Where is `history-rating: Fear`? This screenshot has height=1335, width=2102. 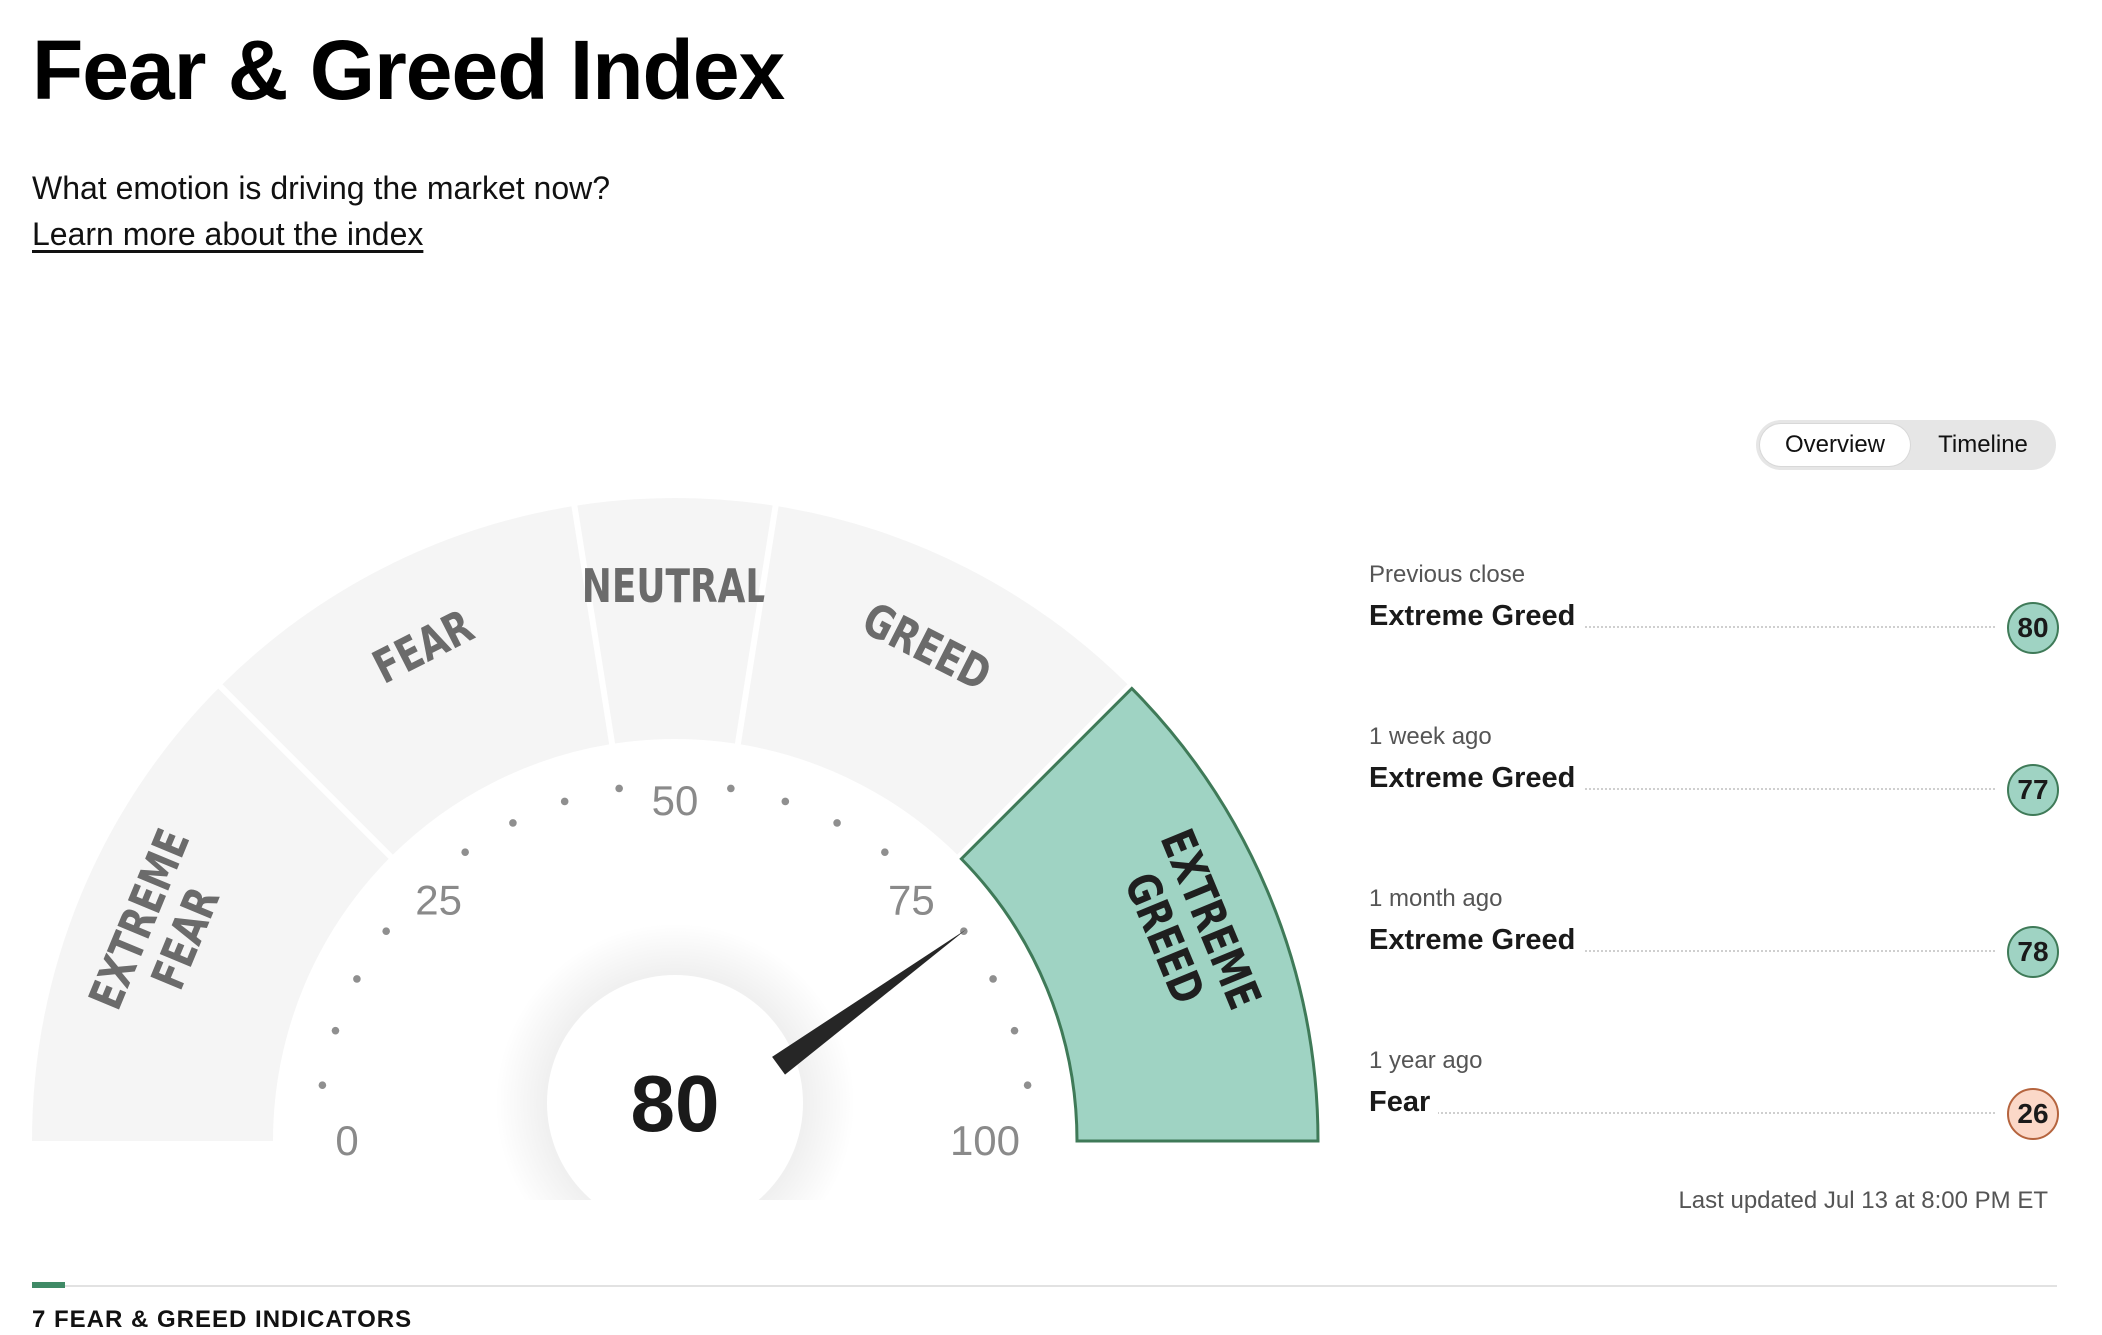 history-rating: Fear is located at coordinates (1404, 1102).